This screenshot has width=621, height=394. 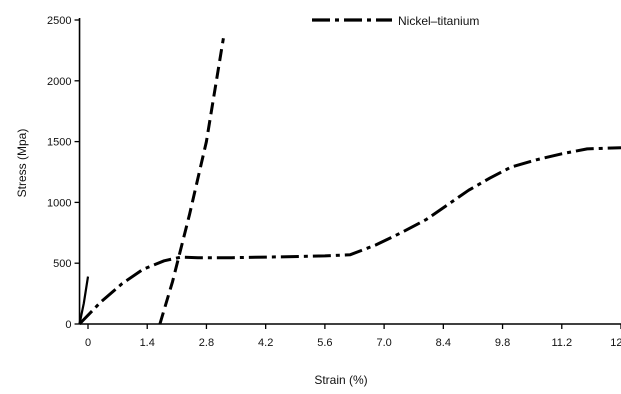 I want to click on x-tick-label: 9.8, so click(x=502, y=343).